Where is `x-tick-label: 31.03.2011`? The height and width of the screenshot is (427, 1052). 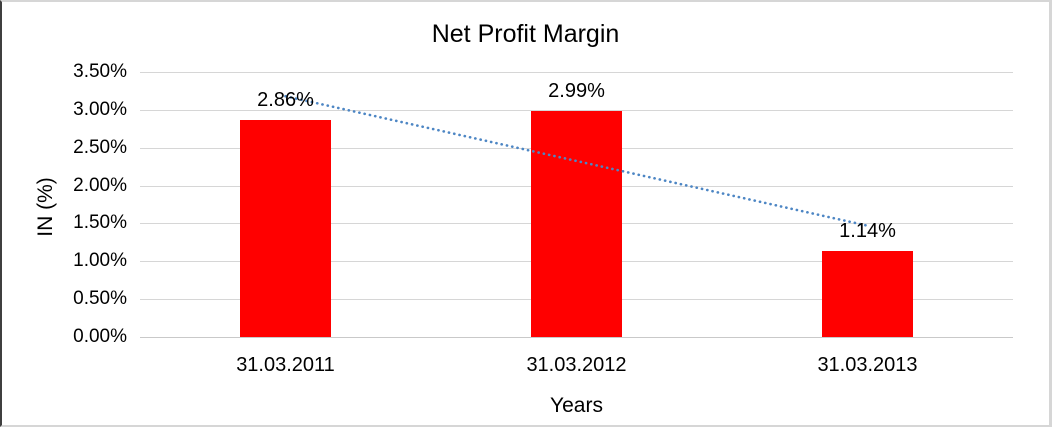
x-tick-label: 31.03.2011 is located at coordinates (285, 365).